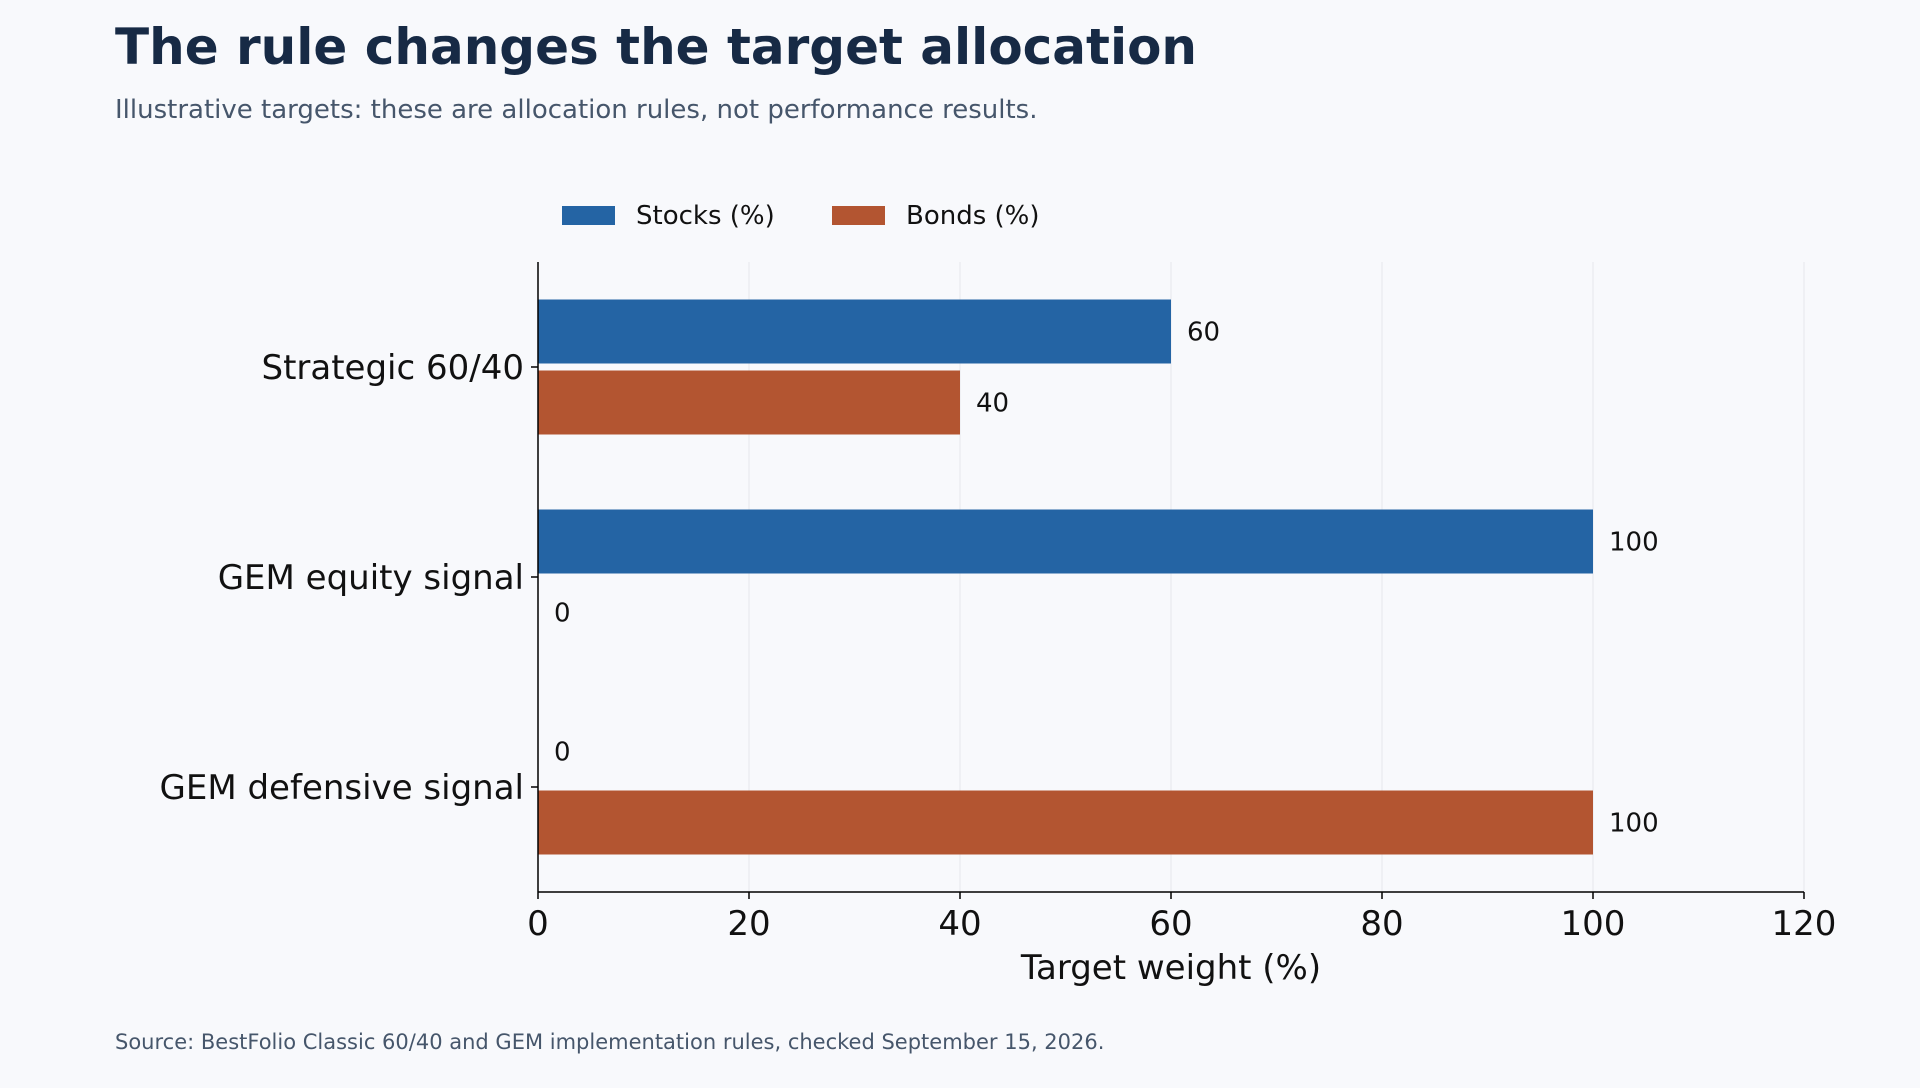  I want to click on legend-label: Stocks (%), so click(705, 216).